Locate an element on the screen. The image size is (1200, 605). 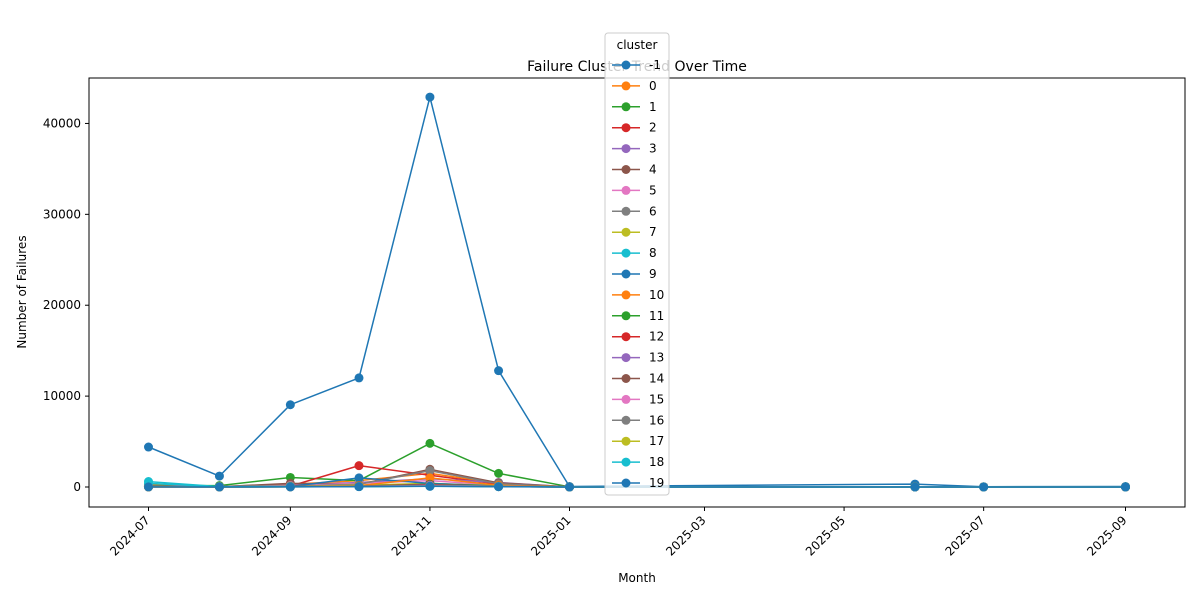
legend-label: 19 is located at coordinates (656, 483).